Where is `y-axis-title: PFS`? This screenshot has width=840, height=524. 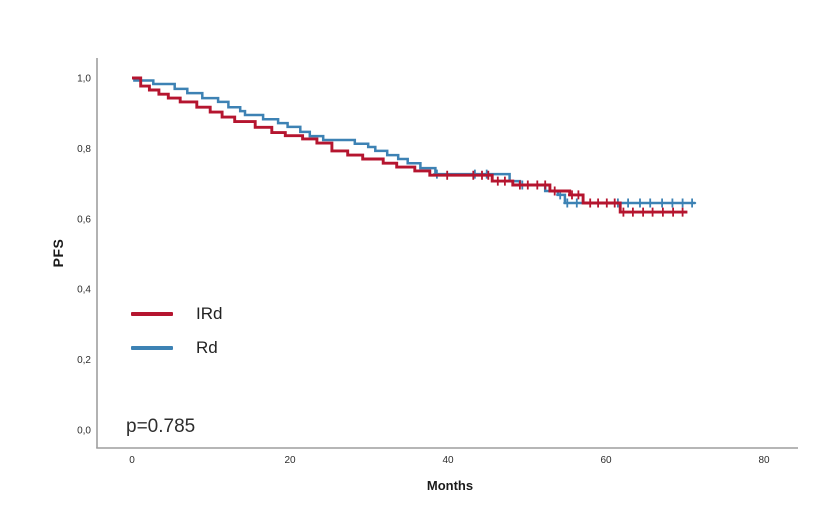 y-axis-title: PFS is located at coordinates (58, 253).